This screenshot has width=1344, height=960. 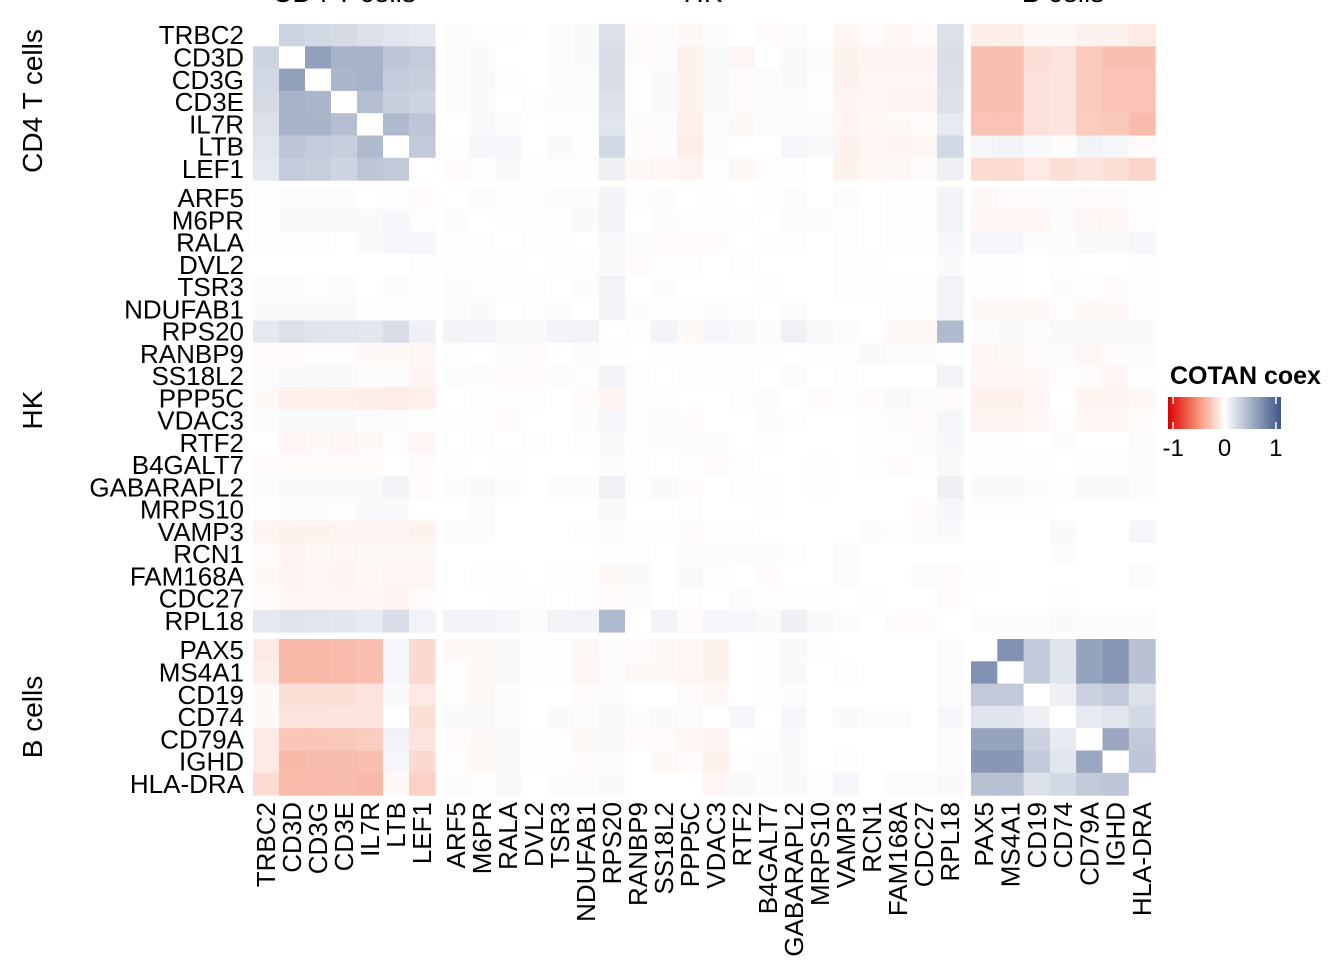 What do you see at coordinates (318, 838) in the screenshot?
I see `column-label: CD3G` at bounding box center [318, 838].